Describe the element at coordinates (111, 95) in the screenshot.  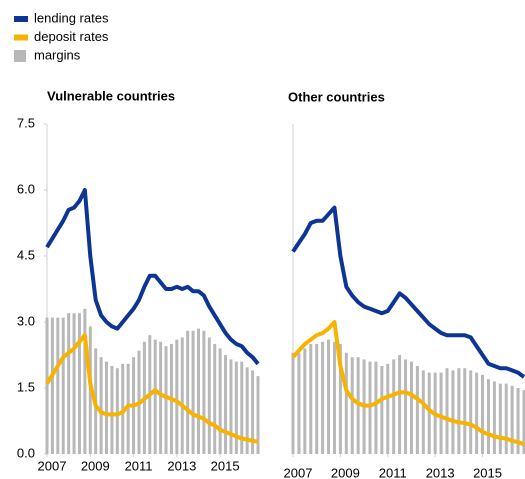
I see `chart-title: Vulnerable countries` at that location.